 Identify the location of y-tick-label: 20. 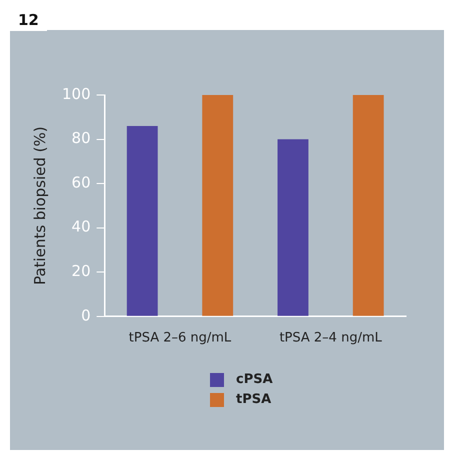
(81, 271).